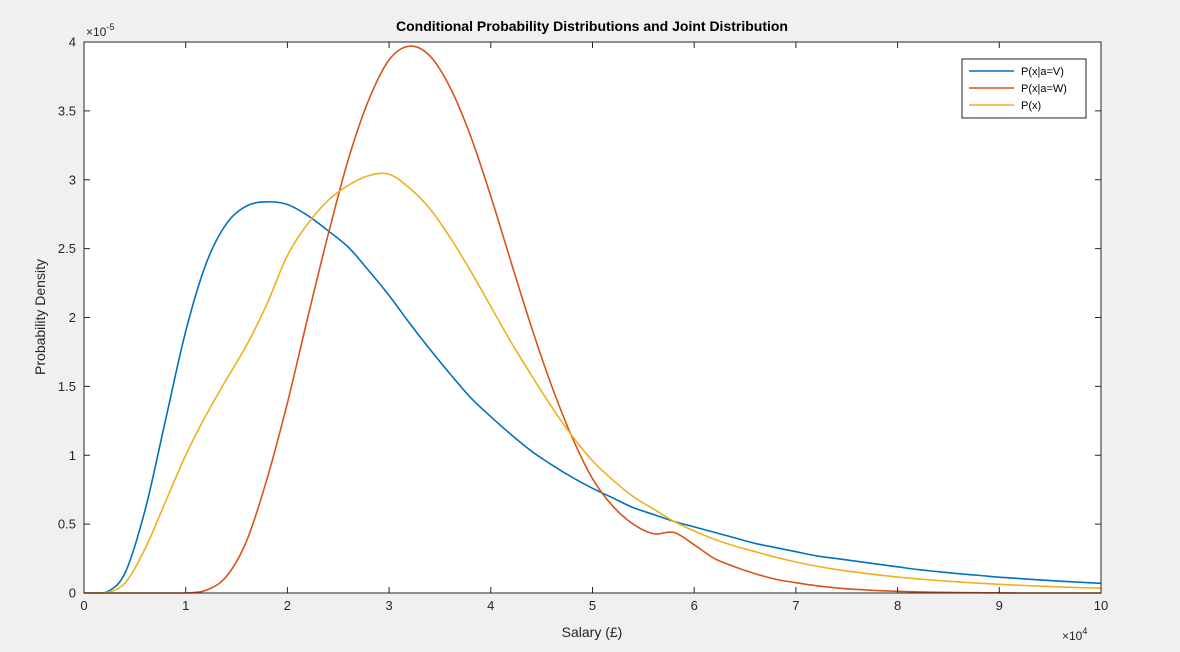 The width and height of the screenshot is (1180, 652). Describe the element at coordinates (67, 248) in the screenshot. I see `y-tick-label: 2.5` at that location.